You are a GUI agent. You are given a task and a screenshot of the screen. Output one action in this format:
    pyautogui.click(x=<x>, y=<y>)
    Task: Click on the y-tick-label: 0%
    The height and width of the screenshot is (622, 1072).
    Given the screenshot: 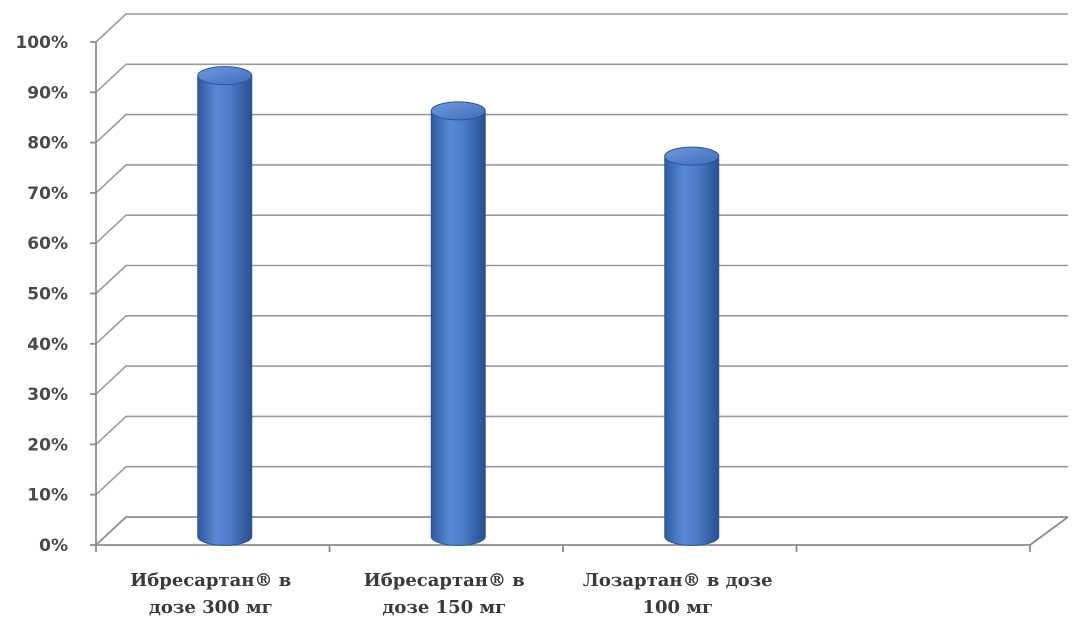 What is the action you would take?
    pyautogui.click(x=53, y=546)
    